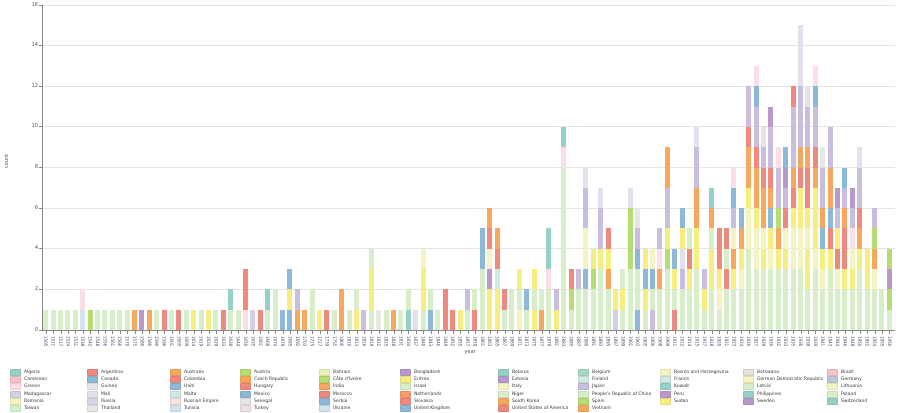  What do you see at coordinates (105, 409) in the screenshot?
I see `legend-item: Thailand` at bounding box center [105, 409].